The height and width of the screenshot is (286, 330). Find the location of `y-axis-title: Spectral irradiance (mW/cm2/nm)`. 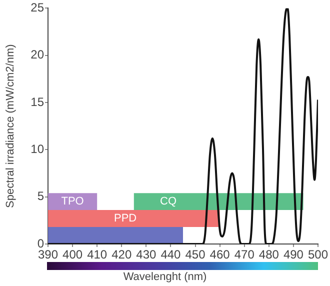

y-axis-title: Spectral irradiance (mW/cm2/nm) is located at coordinates (10, 126).